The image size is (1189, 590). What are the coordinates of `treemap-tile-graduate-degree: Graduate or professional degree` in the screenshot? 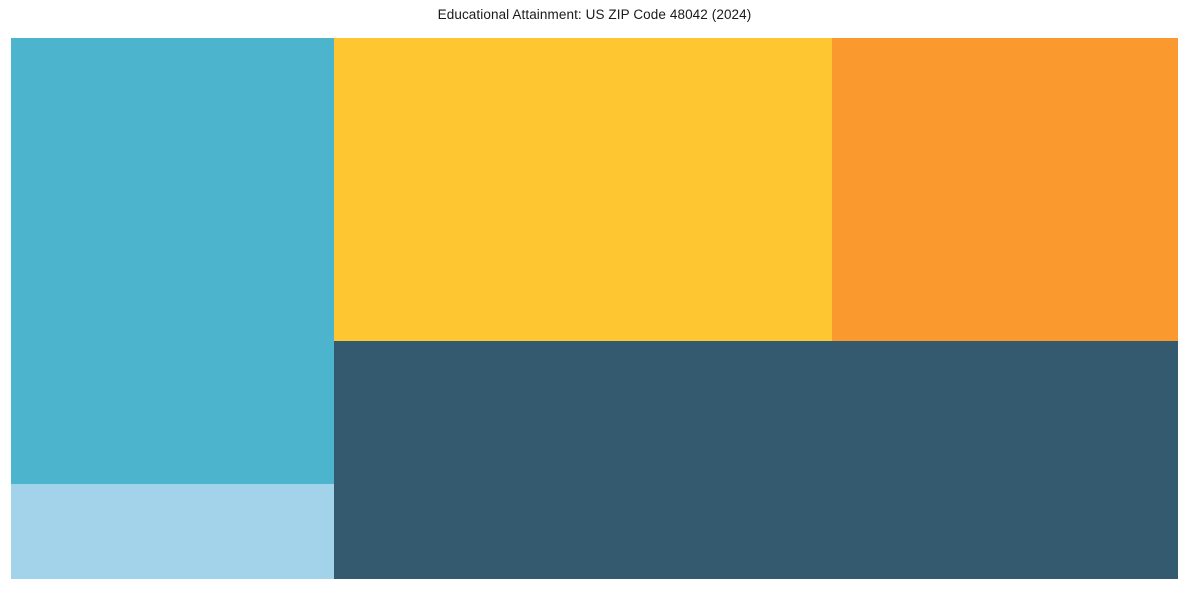 It's located at (1005, 189).